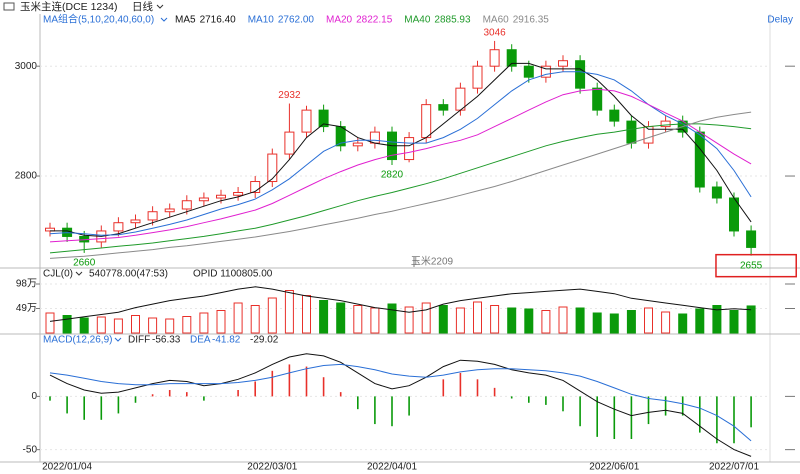 This screenshot has height=474, width=800. I want to click on legend-value: 2716.40, so click(218, 20).